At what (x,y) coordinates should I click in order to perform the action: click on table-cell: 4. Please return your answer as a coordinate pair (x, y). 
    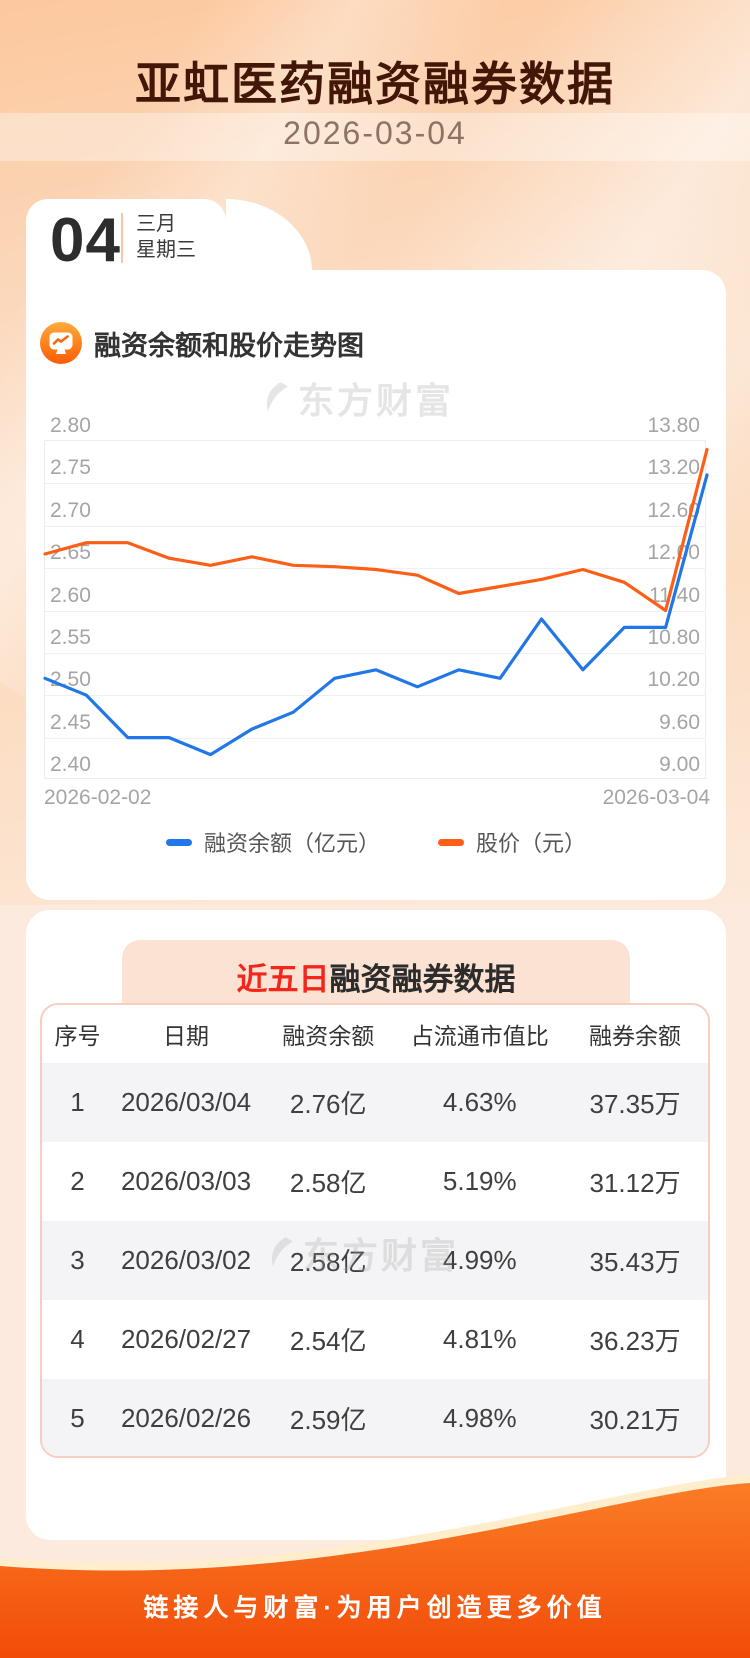
    Looking at the image, I should click on (77, 1339).